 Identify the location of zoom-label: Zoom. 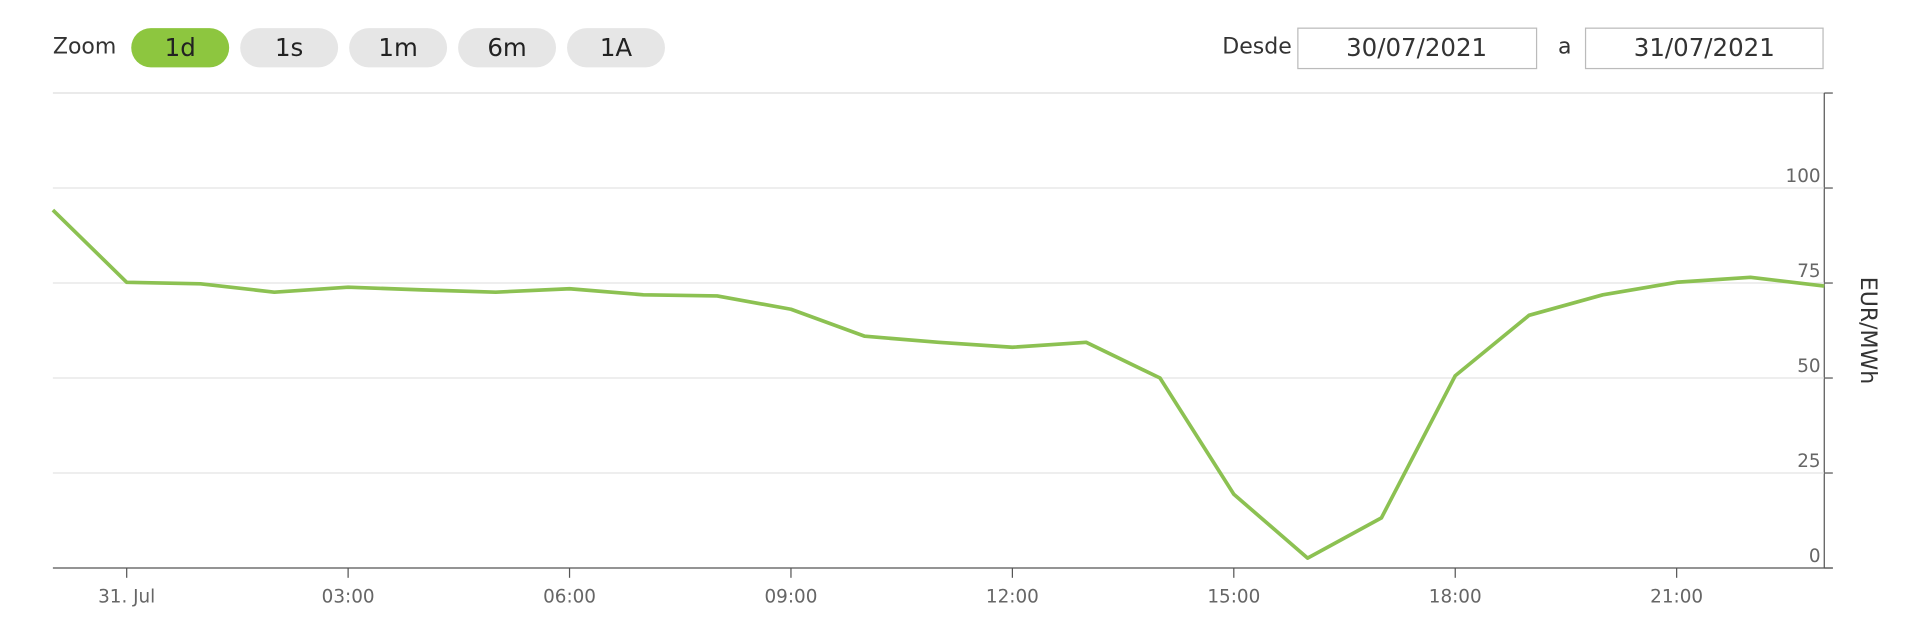
(84, 47).